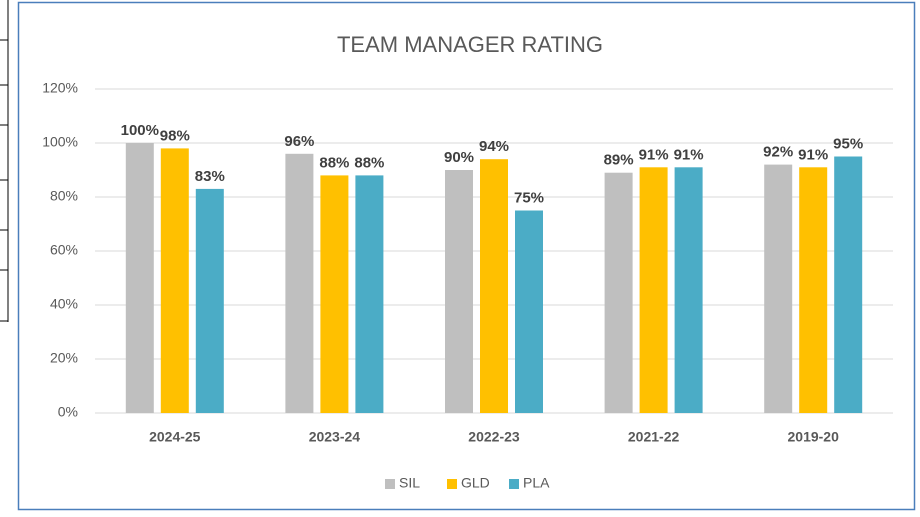  I want to click on data-label: 98%, so click(175, 135).